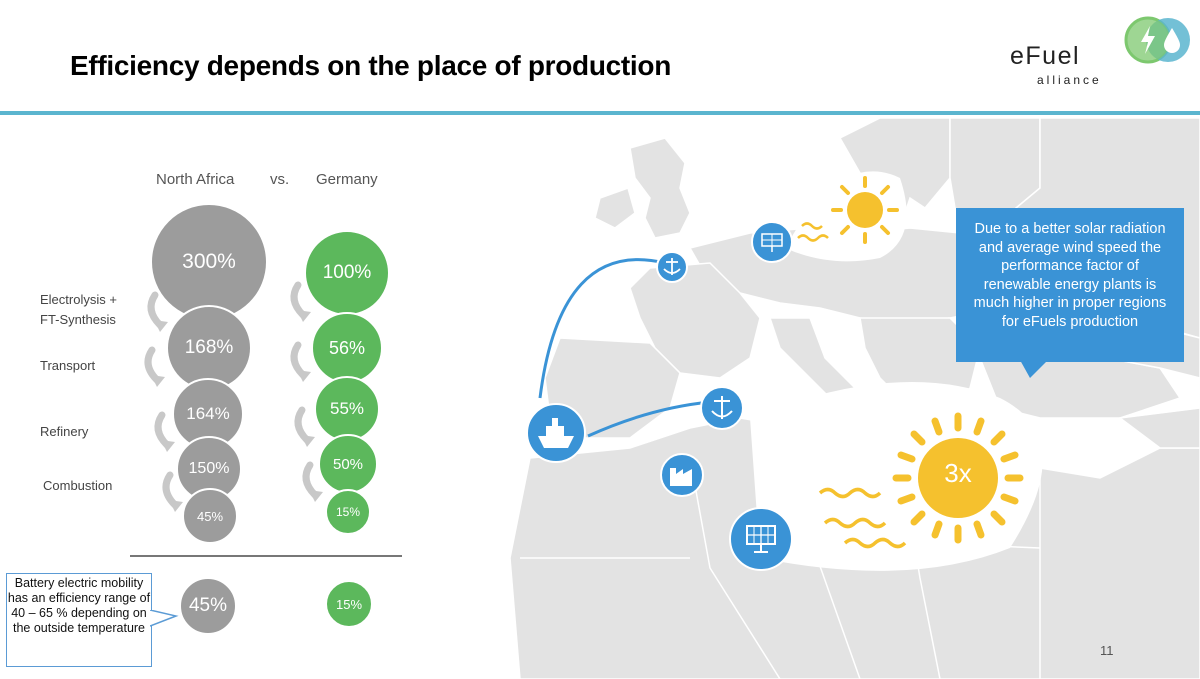 Image resolution: width=1200 pixels, height=679 pixels. What do you see at coordinates (78, 299) in the screenshot?
I see `row-label-electrolysis: Electrolysis +` at bounding box center [78, 299].